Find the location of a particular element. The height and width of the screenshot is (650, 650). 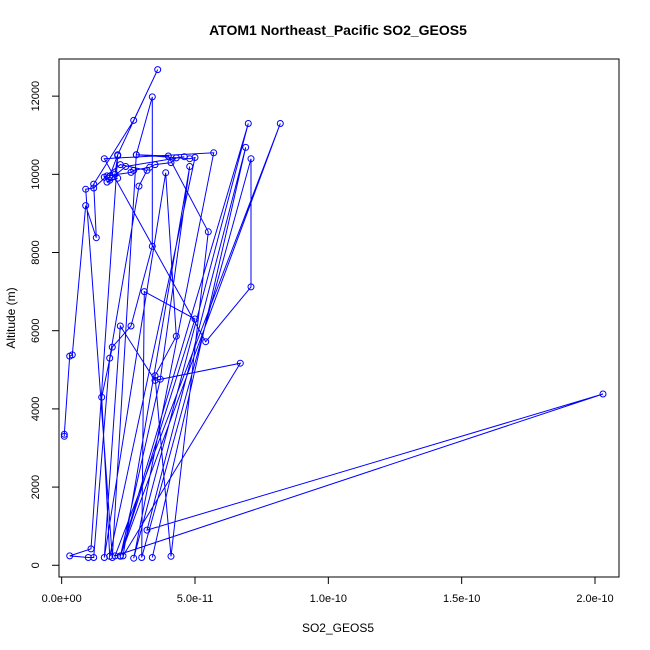

x-tick-label: 0.0e+00 is located at coordinates (62, 599).